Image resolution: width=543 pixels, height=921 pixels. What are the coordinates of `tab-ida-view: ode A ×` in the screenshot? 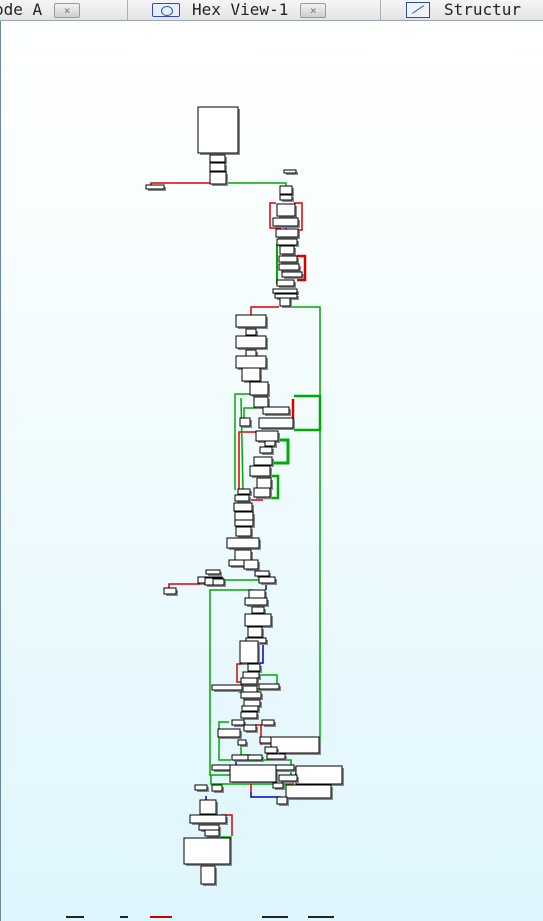 It's located at (40, 10).